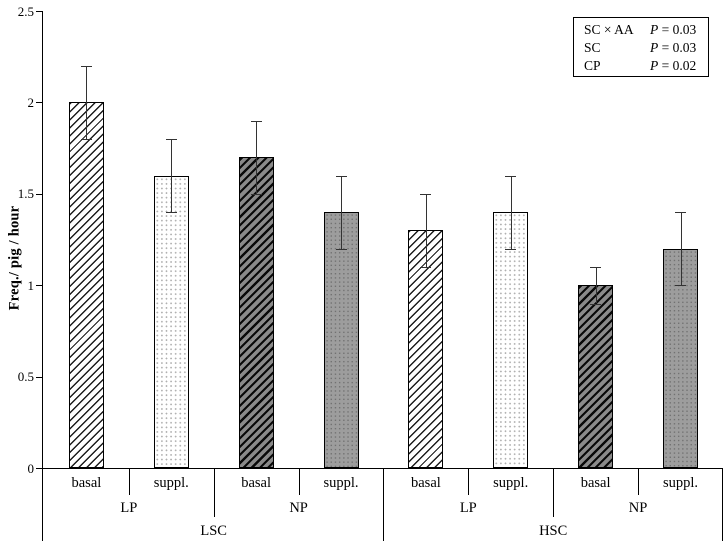  I want to click on y-tick-label: 2.5, so click(25, 11).